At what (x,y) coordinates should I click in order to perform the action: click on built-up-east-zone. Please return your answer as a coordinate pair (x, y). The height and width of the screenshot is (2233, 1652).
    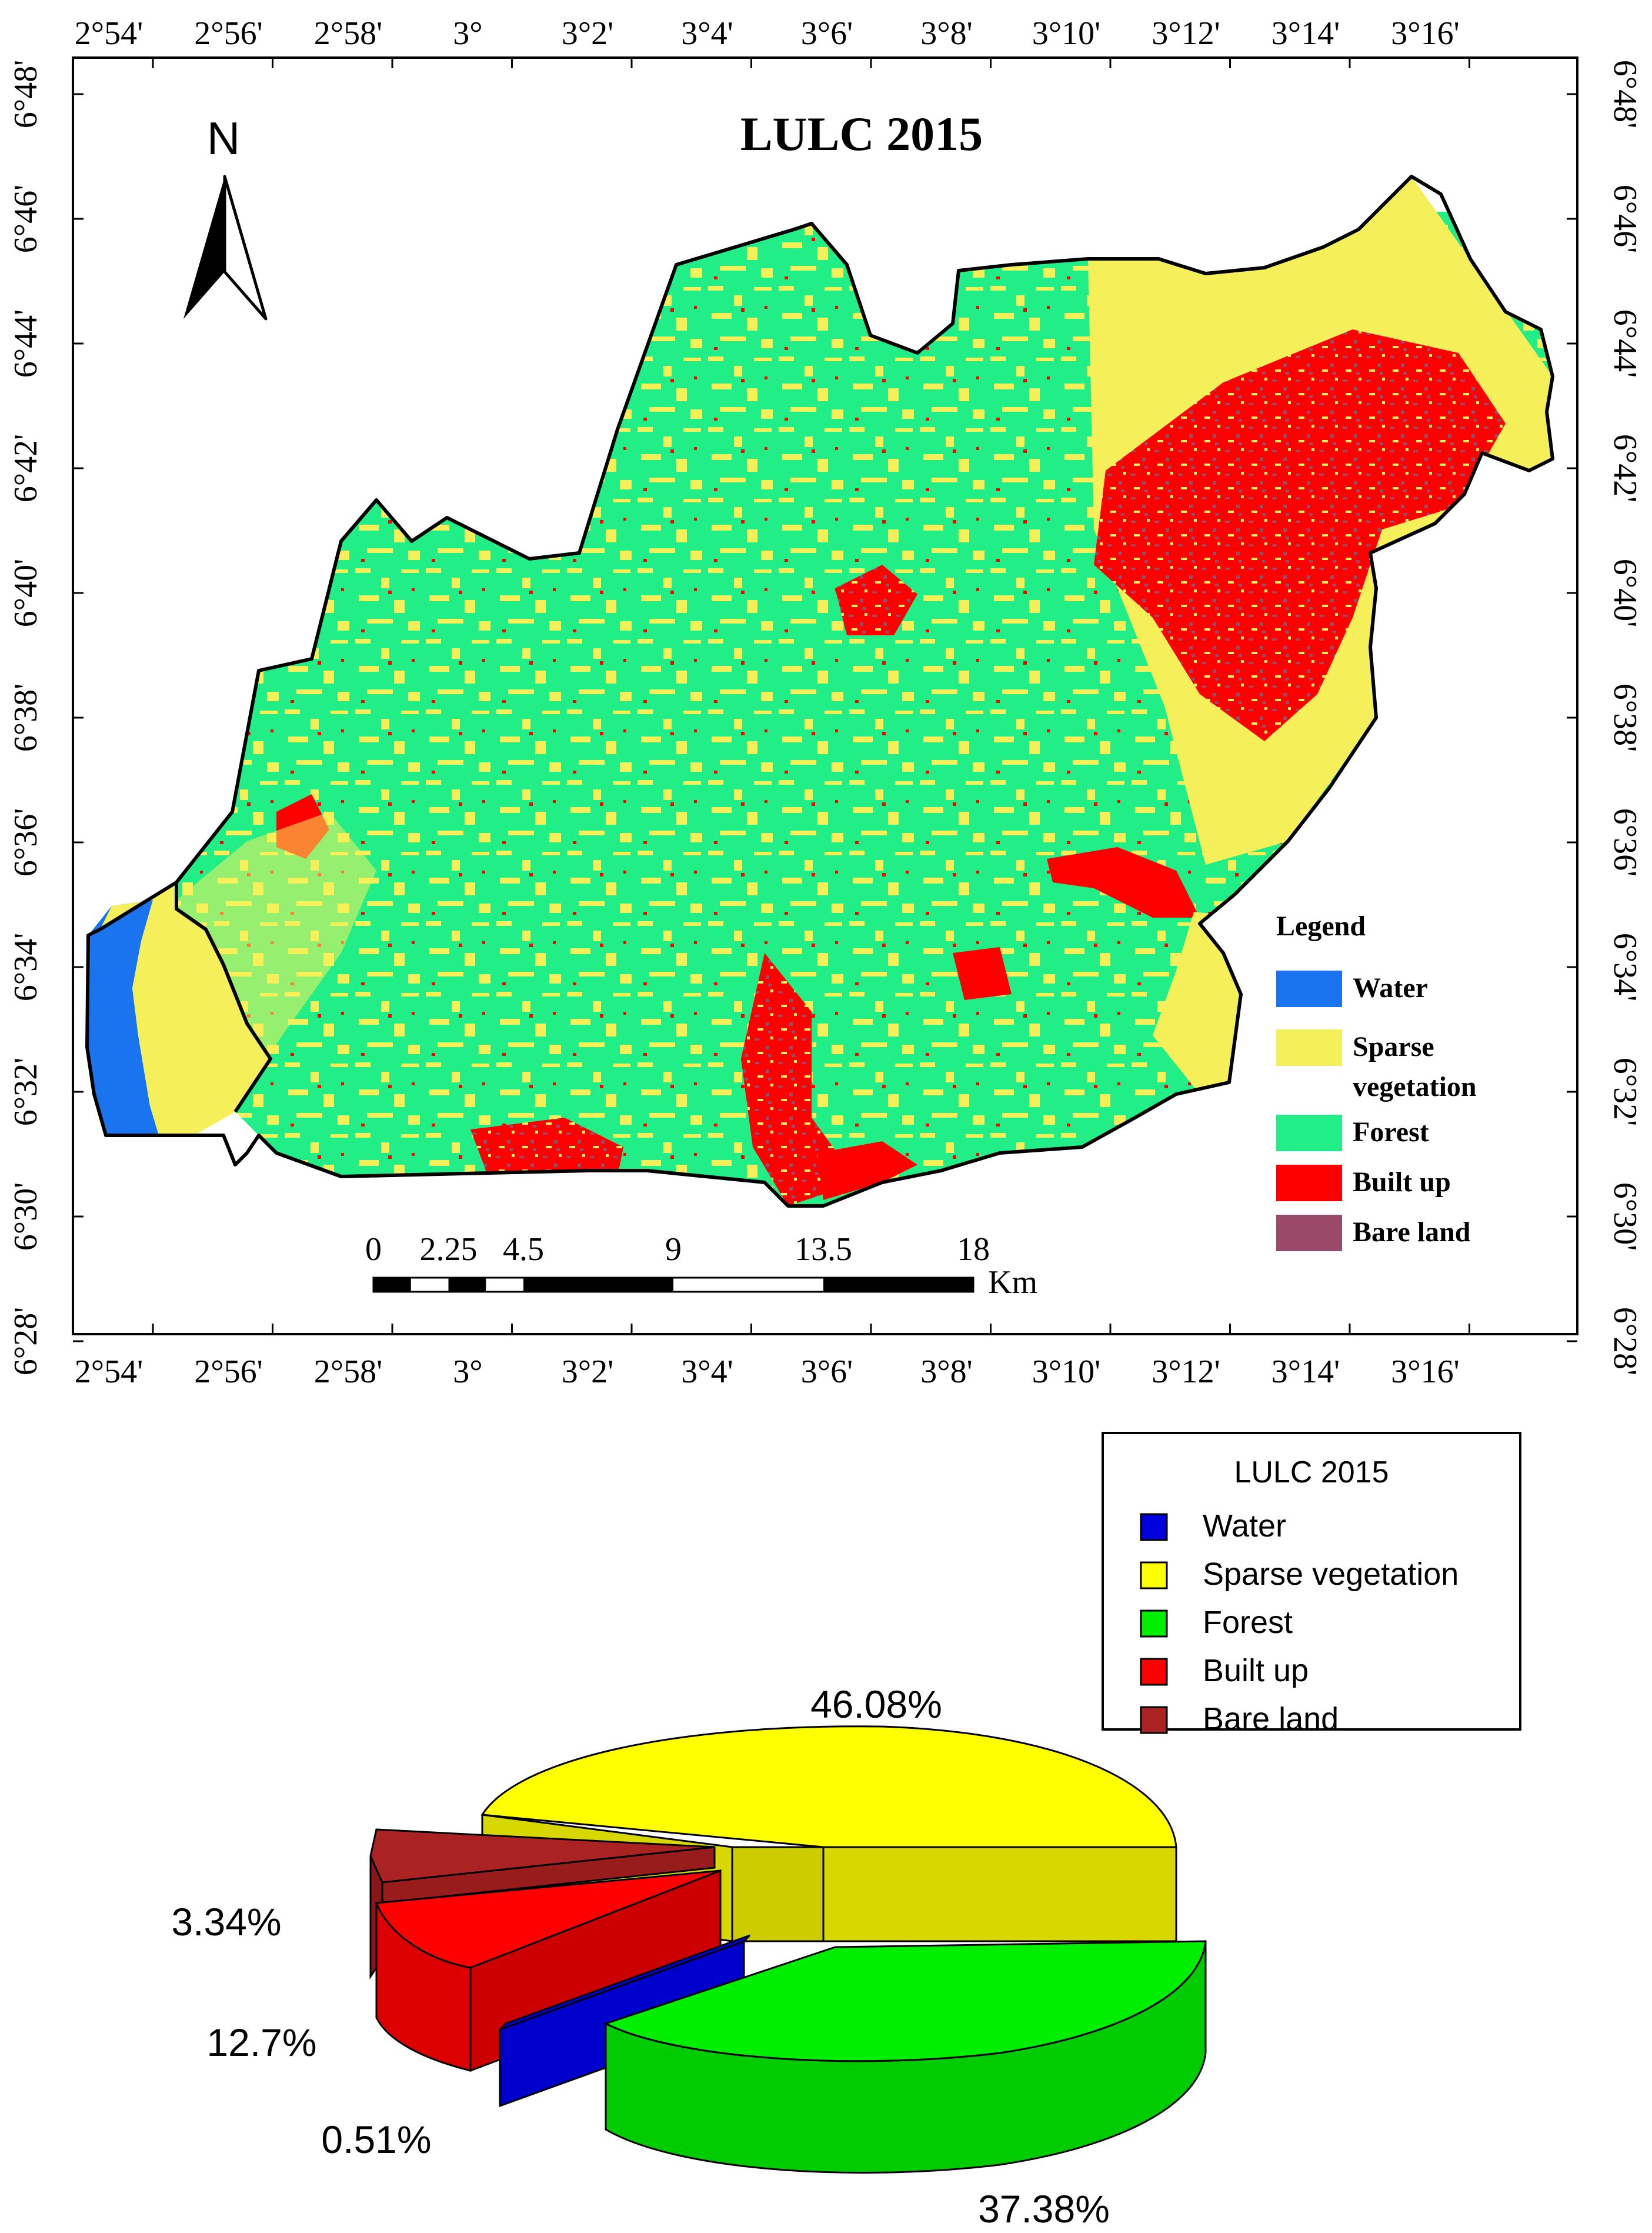
    Looking at the image, I should click on (1300, 535).